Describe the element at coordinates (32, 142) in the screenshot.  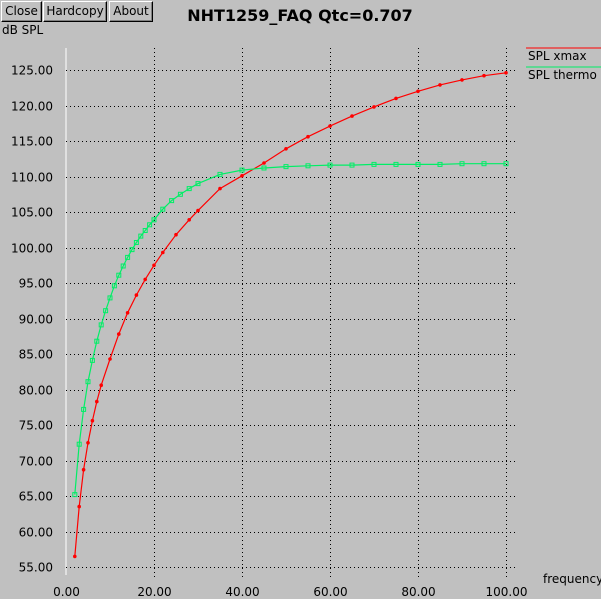
I see `y-tick-label: 115.00` at that location.